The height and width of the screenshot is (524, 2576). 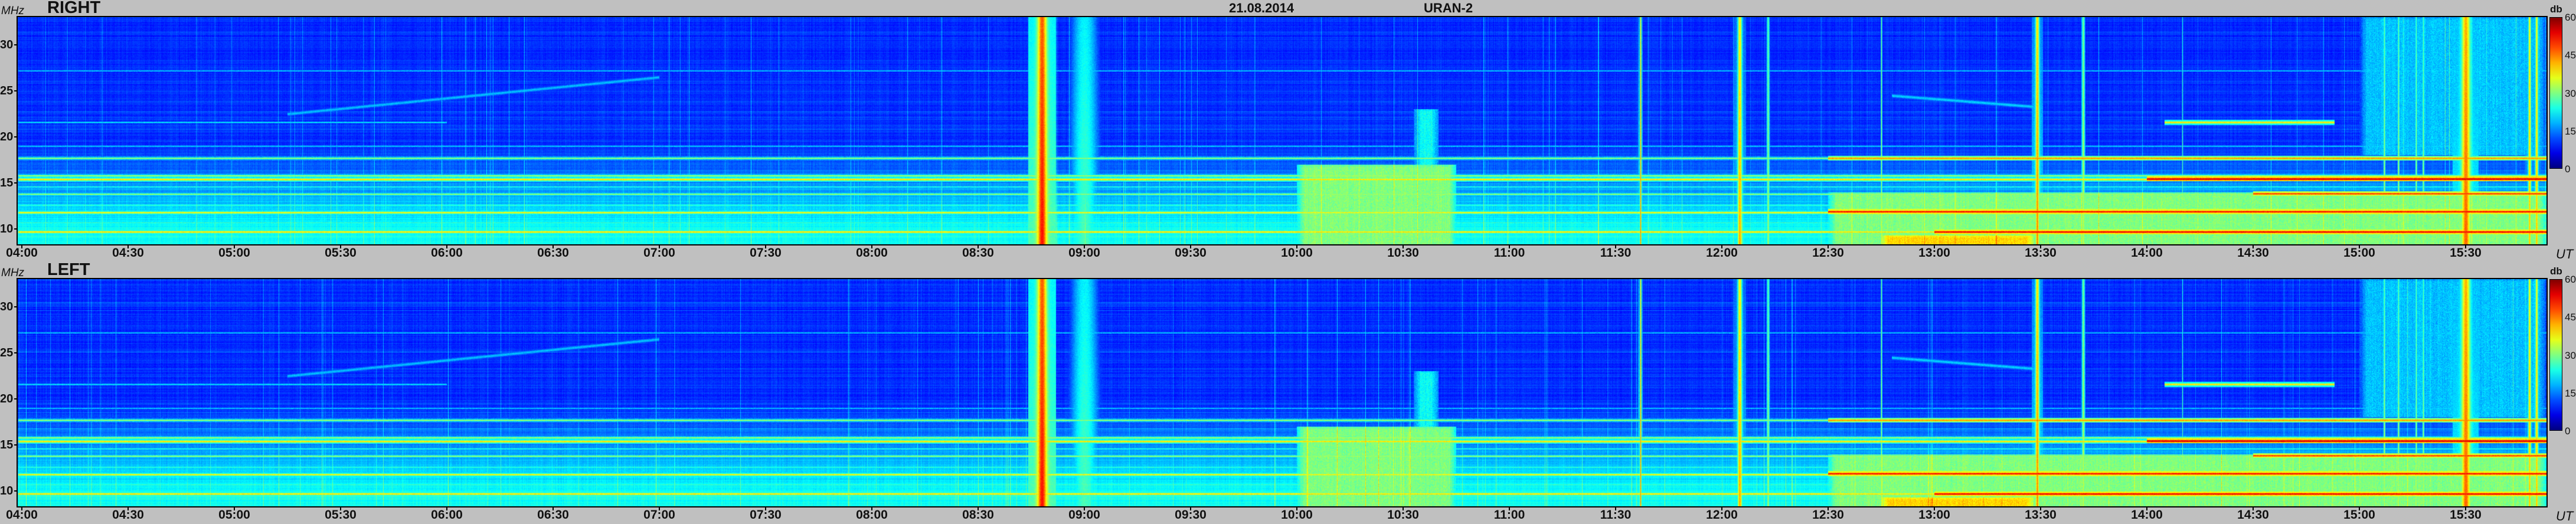 What do you see at coordinates (7, 44) in the screenshot?
I see `y-tick-label: 30` at bounding box center [7, 44].